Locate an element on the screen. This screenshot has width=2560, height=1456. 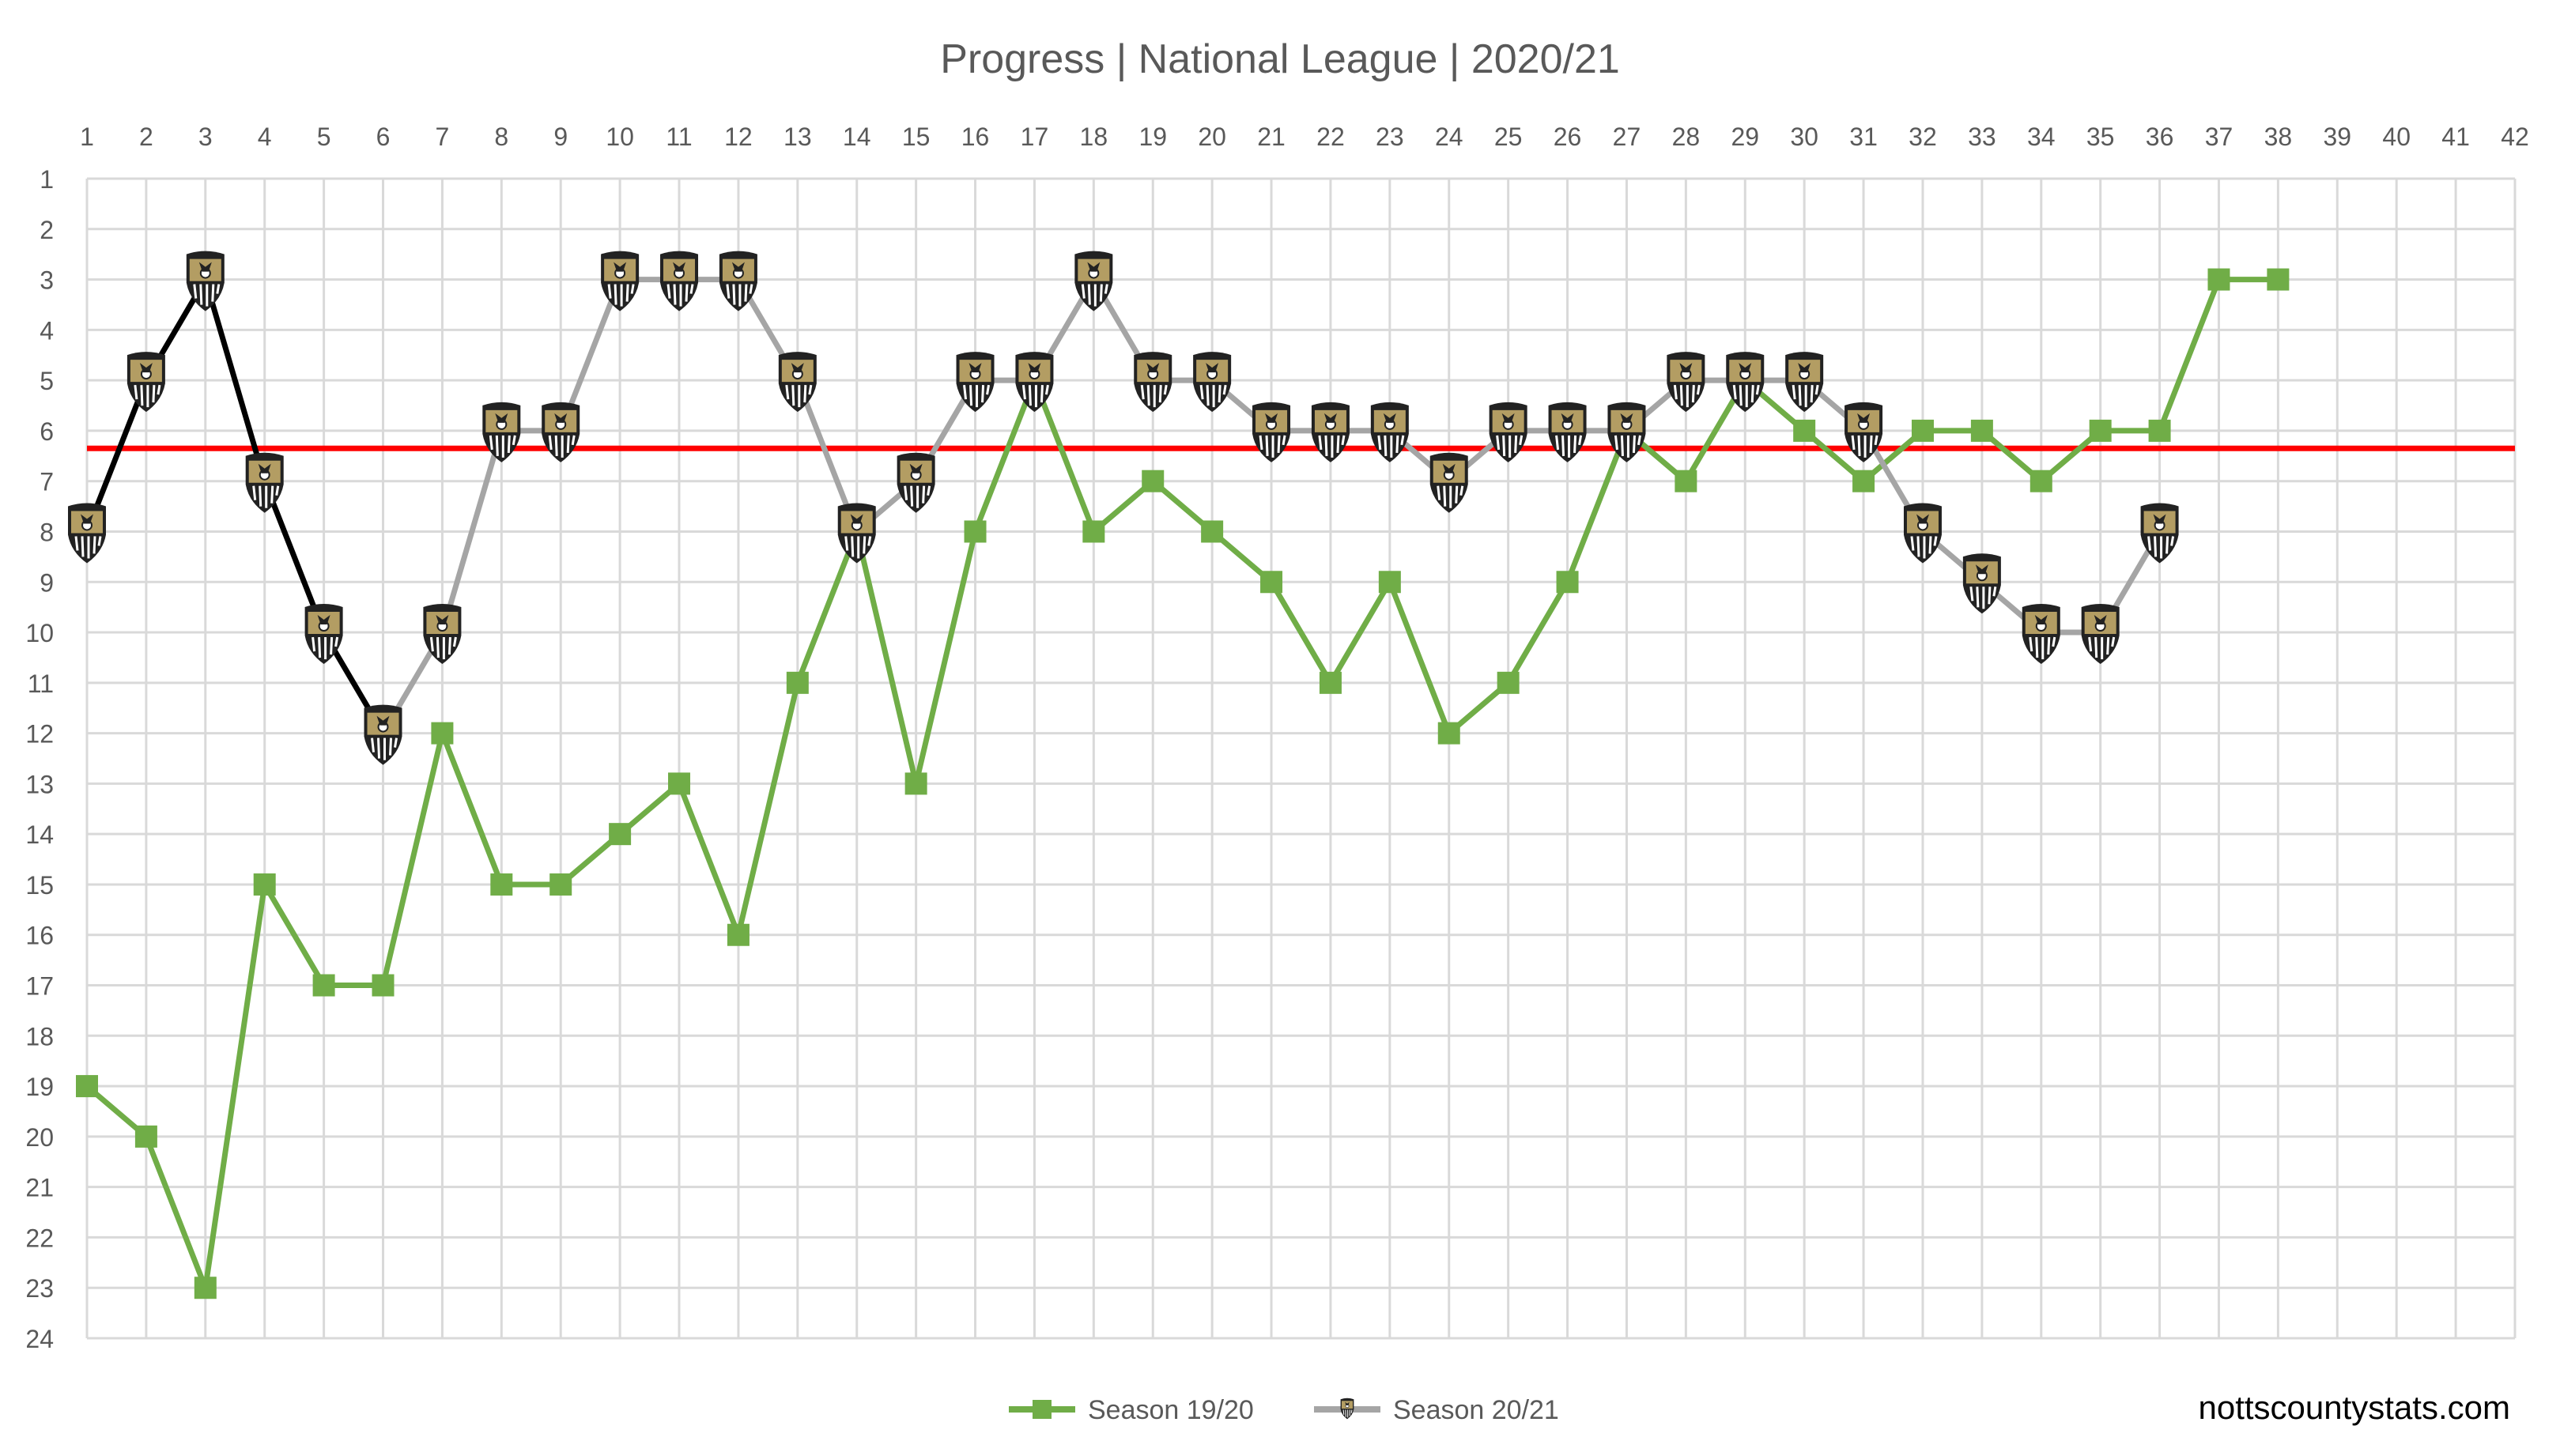
club-badge-icon is located at coordinates (1347, 1409).